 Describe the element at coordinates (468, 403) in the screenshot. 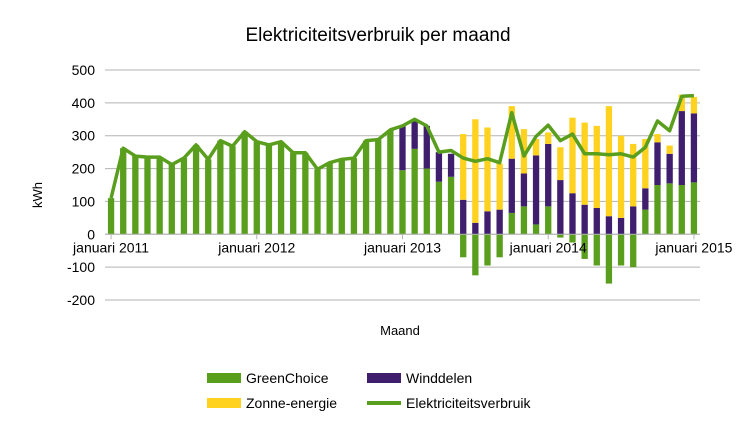

I see `legend-label: Elektriciteitsverbruik` at that location.